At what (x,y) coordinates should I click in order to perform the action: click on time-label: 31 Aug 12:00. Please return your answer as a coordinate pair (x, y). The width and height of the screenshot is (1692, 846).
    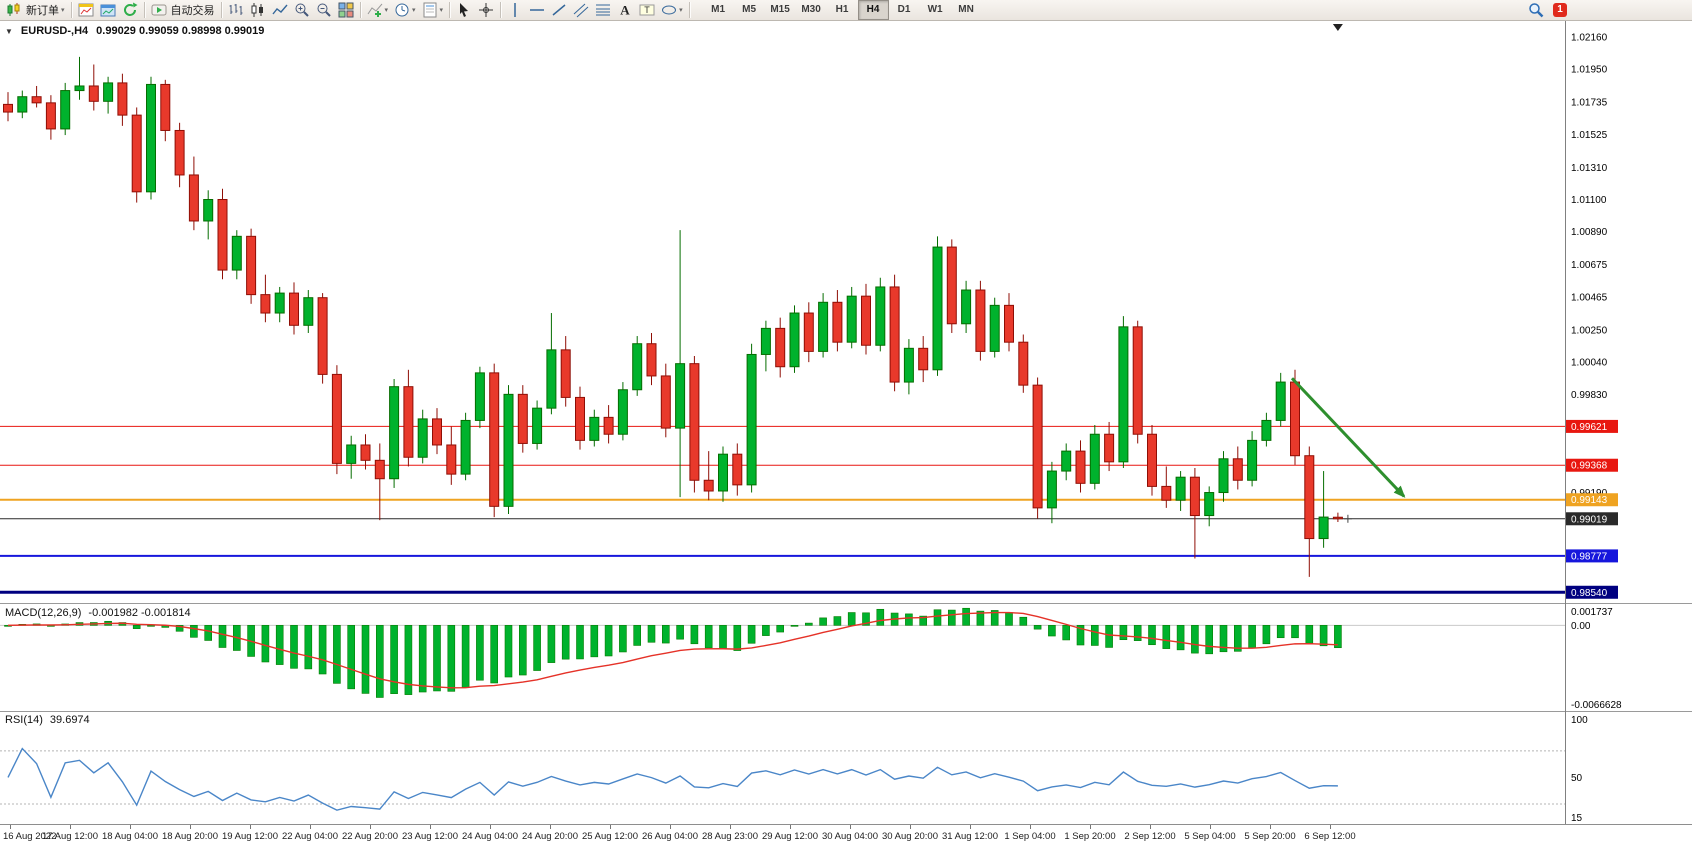
    Looking at the image, I should click on (970, 836).